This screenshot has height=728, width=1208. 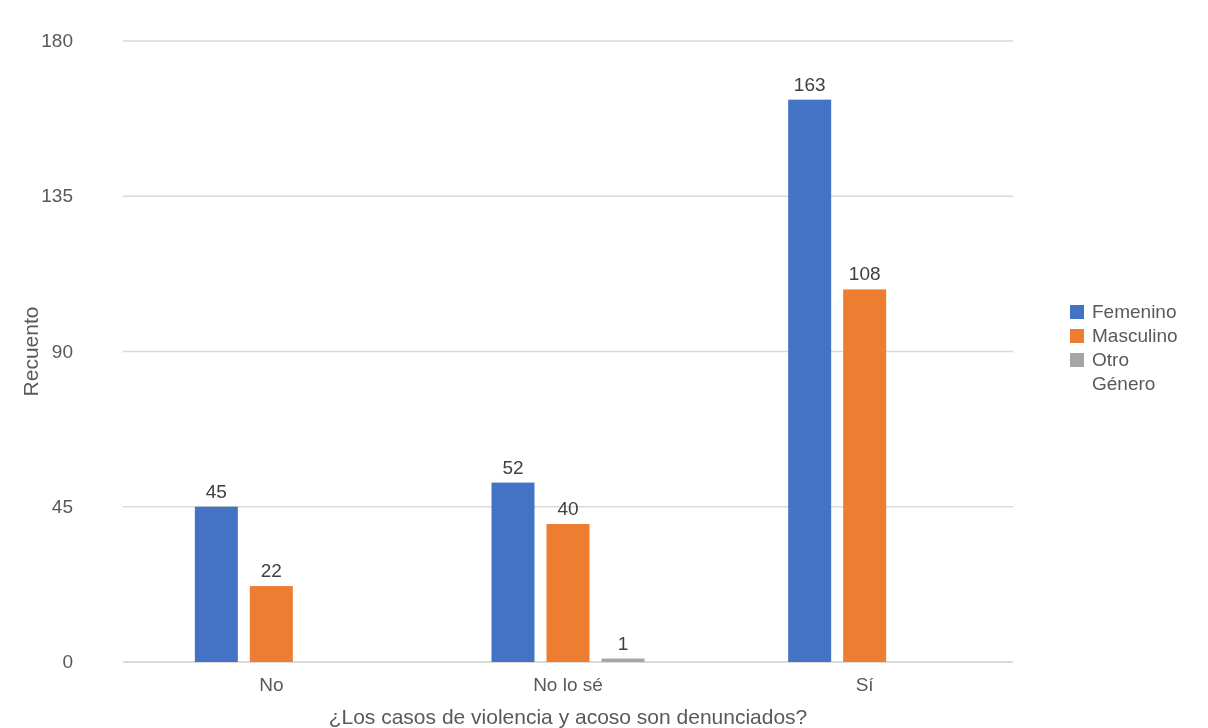 I want to click on y-tick-label: 135, so click(x=57, y=196).